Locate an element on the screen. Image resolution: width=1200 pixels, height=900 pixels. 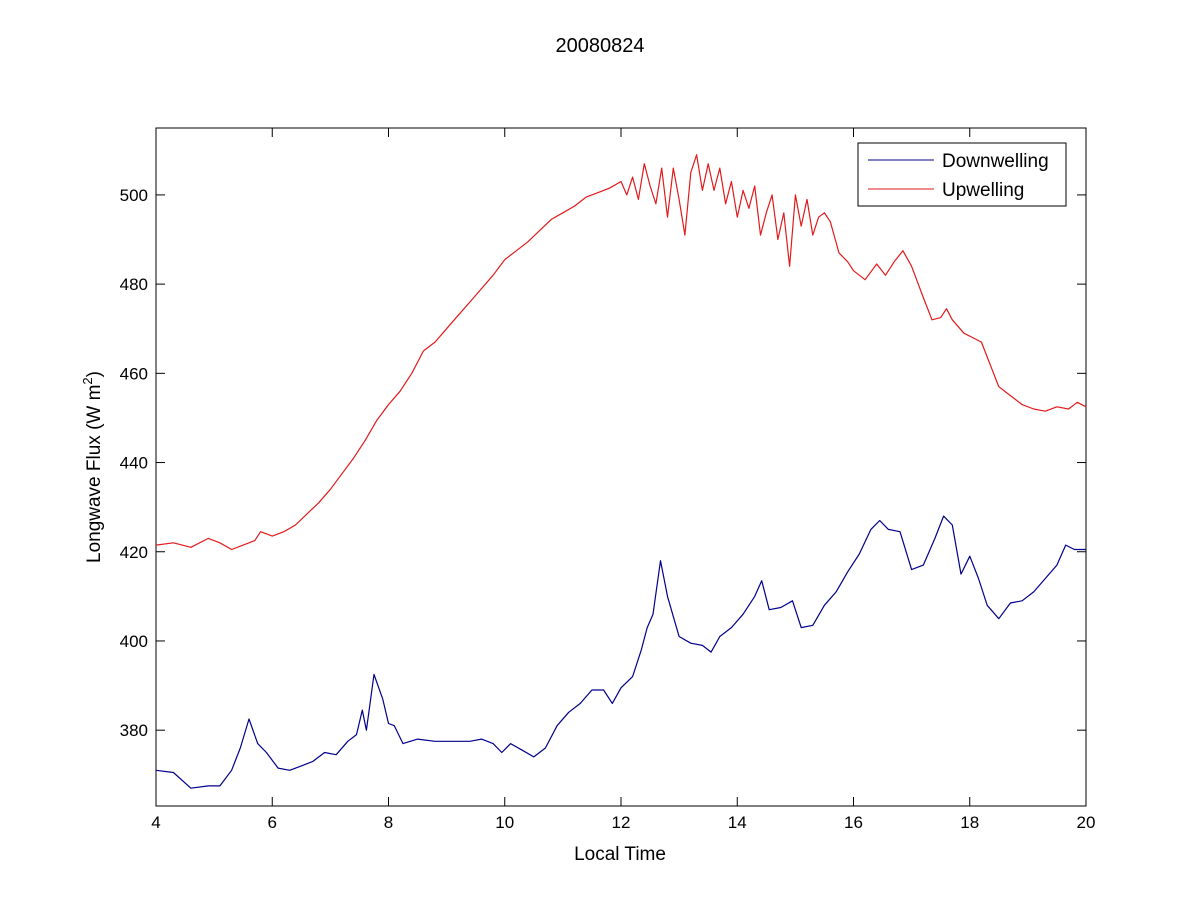
x-tick-label: 16 is located at coordinates (853, 822).